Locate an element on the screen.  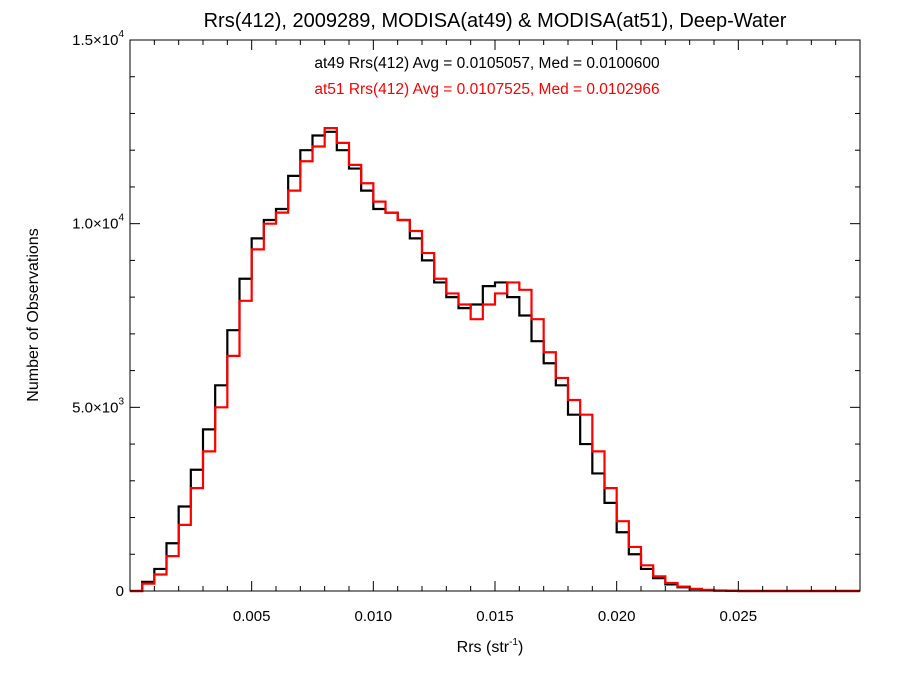
x-axis-label-end: ) is located at coordinates (520, 647).